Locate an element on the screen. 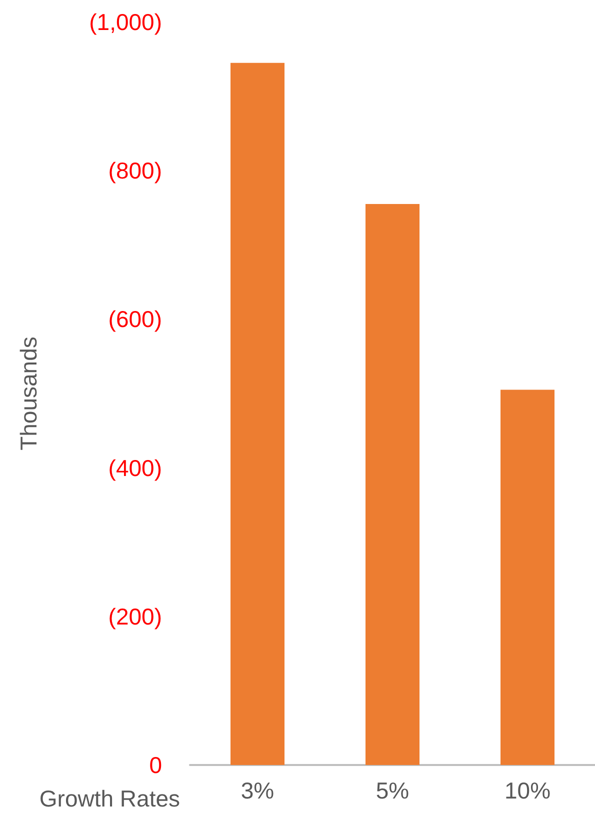 The width and height of the screenshot is (595, 819). x-axis-title: Growth Rates is located at coordinates (109, 799).